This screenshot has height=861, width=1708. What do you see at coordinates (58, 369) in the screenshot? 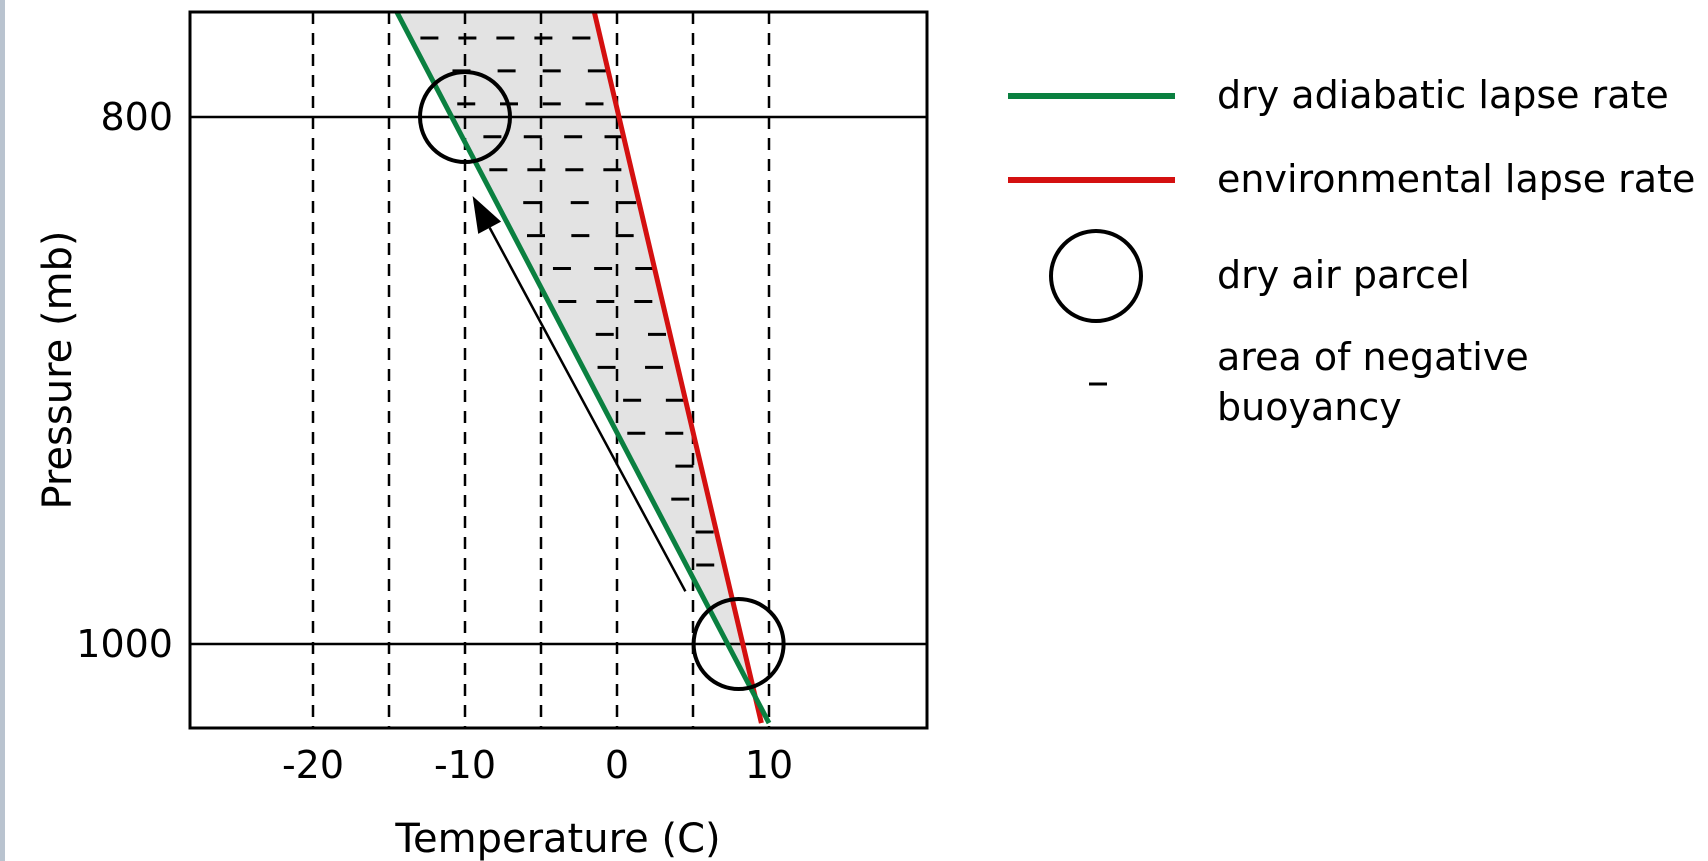
I see `y-axis-title: Pressure (mb)` at bounding box center [58, 369].